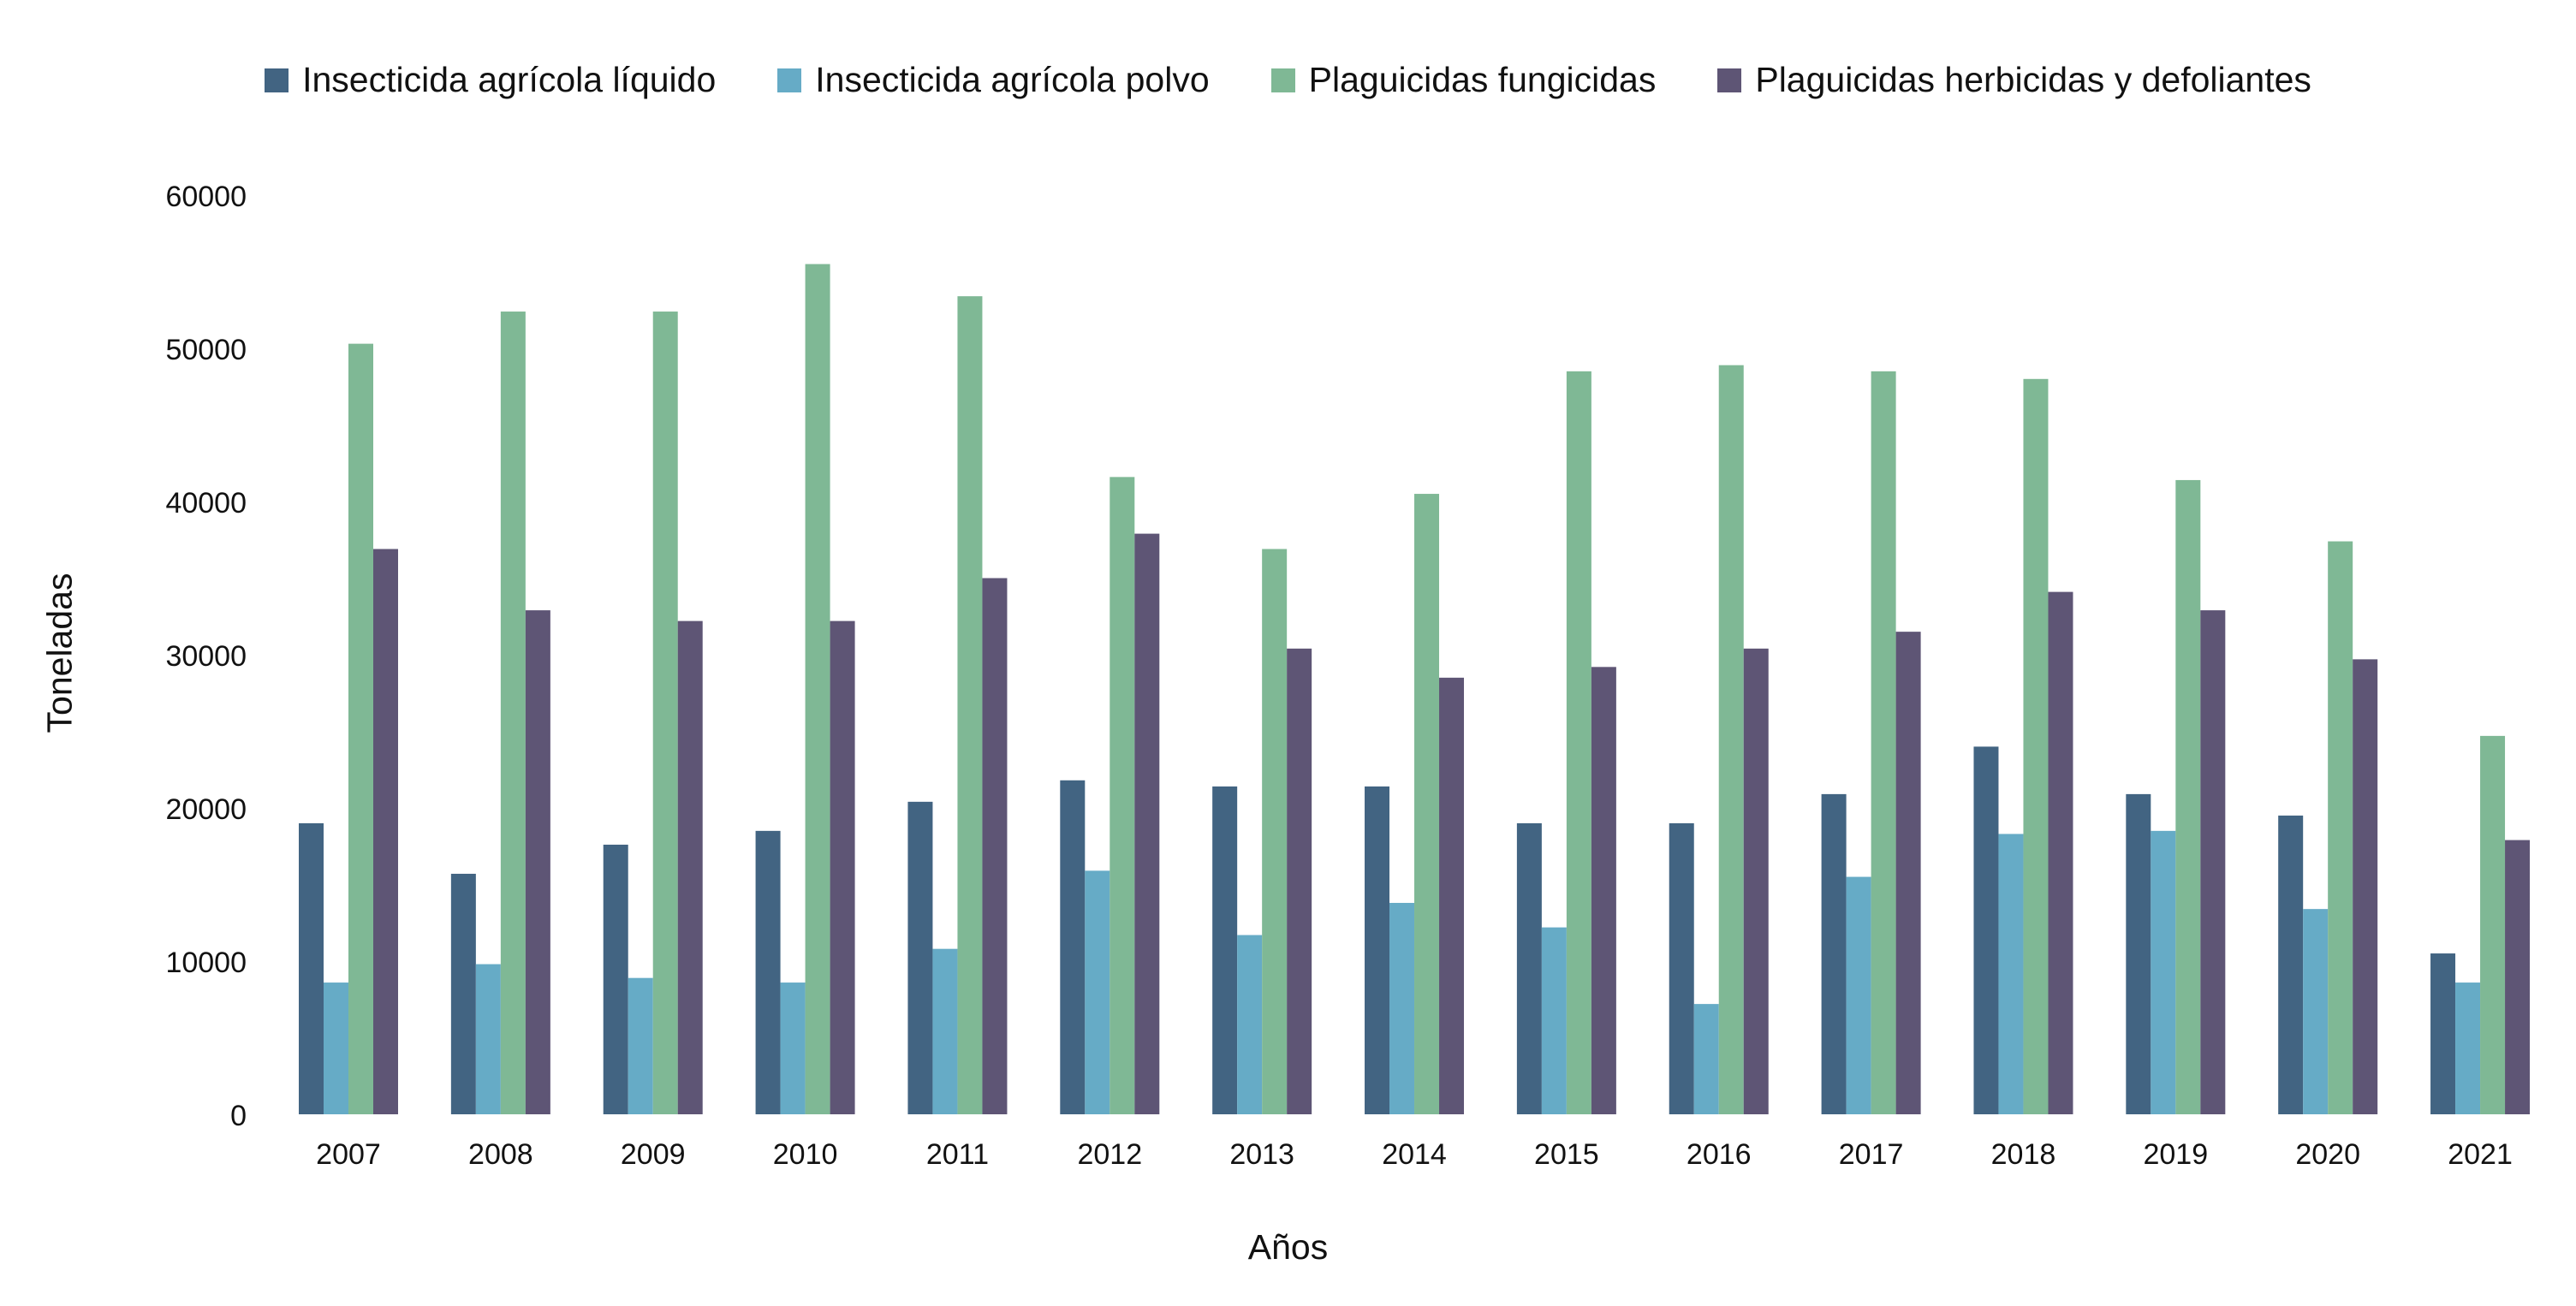 The width and height of the screenshot is (2576, 1306). Describe the element at coordinates (2024, 1154) in the screenshot. I see `x-tick-label: 2018` at that location.